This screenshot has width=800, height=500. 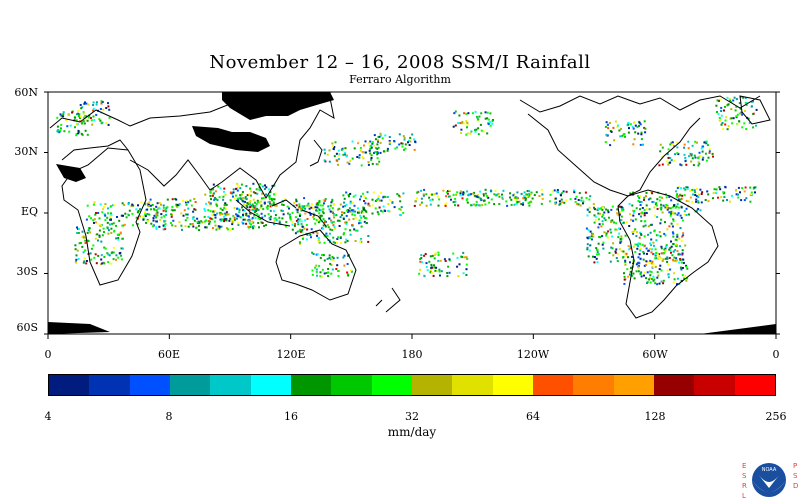 What do you see at coordinates (593, 385) in the screenshot?
I see `colorbar-swatch` at bounding box center [593, 385].